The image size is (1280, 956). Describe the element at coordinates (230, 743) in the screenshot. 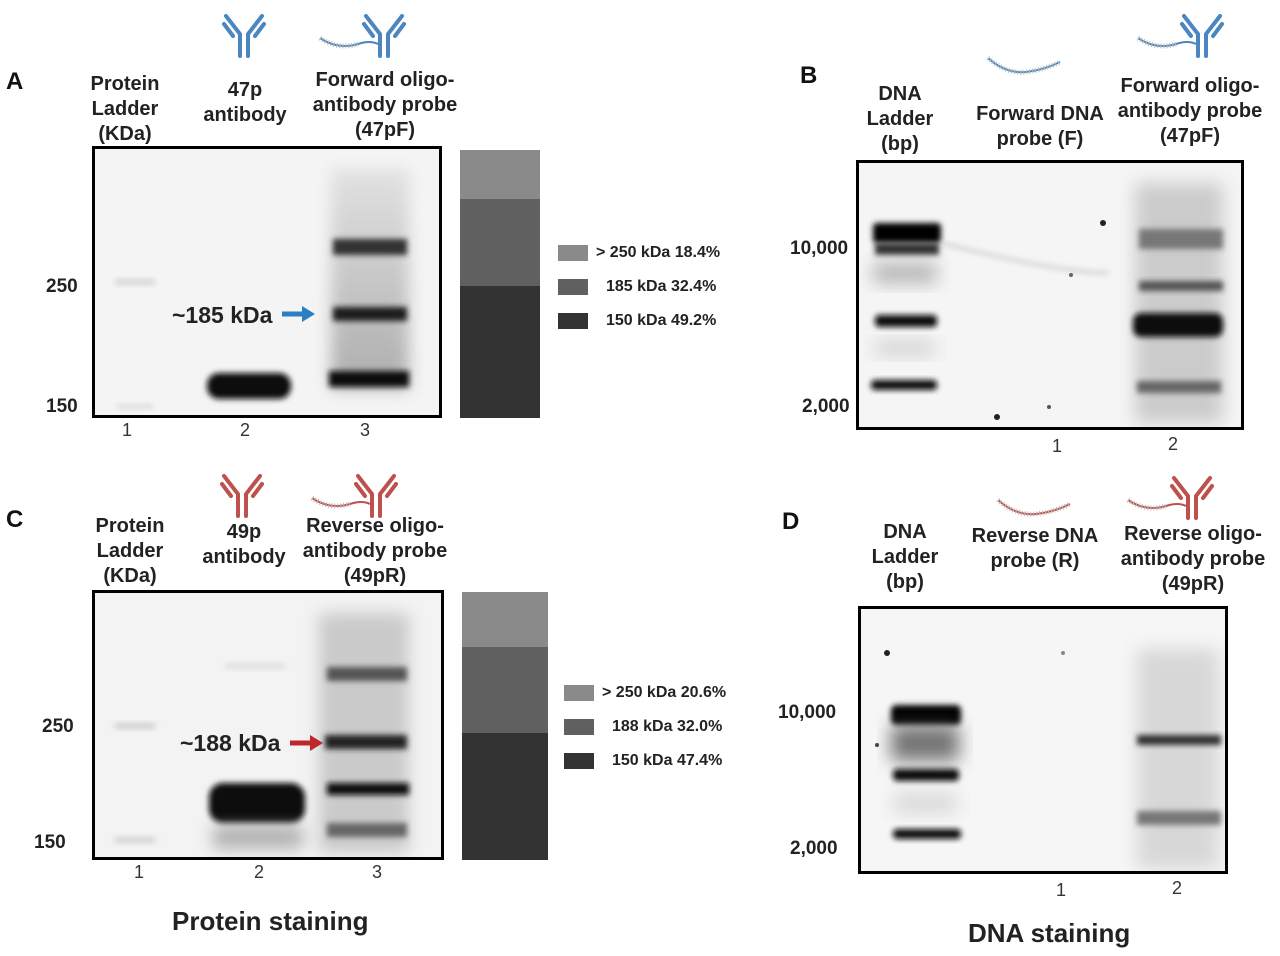

I see `band-callout: ~188 kDa` at that location.